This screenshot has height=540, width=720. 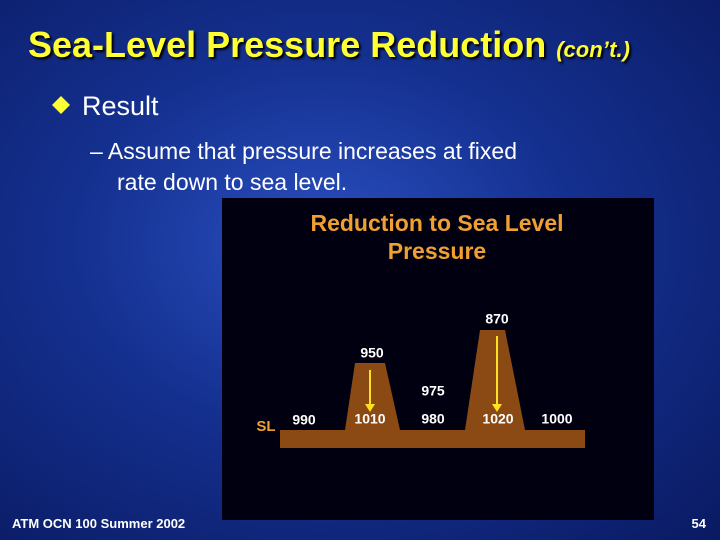 I want to click on pressure-label: 870, so click(x=497, y=319).